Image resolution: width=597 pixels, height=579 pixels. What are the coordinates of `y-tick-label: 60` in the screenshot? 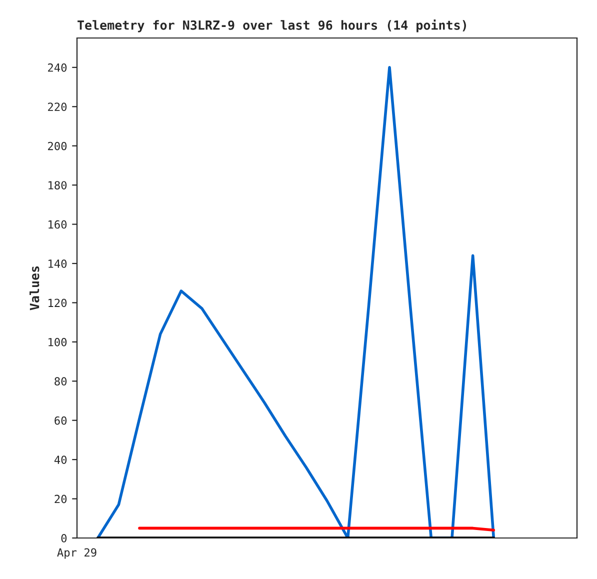 It's located at (60, 420).